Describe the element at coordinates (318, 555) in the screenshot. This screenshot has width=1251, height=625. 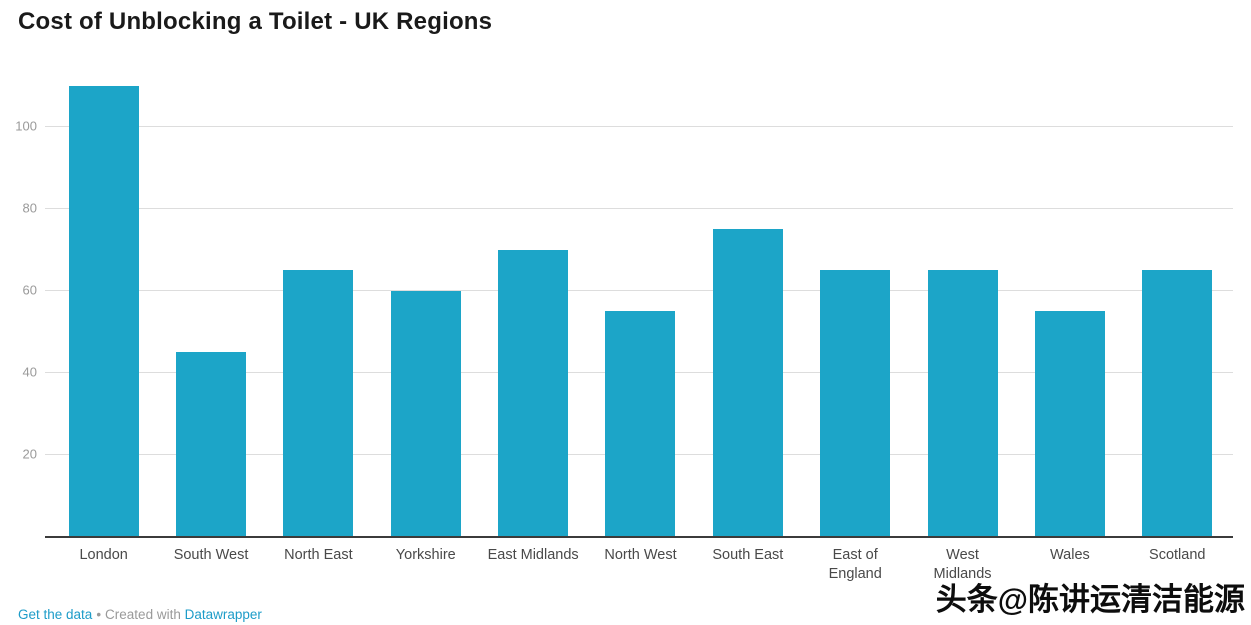
I see `x-axis-label: North East` at that location.